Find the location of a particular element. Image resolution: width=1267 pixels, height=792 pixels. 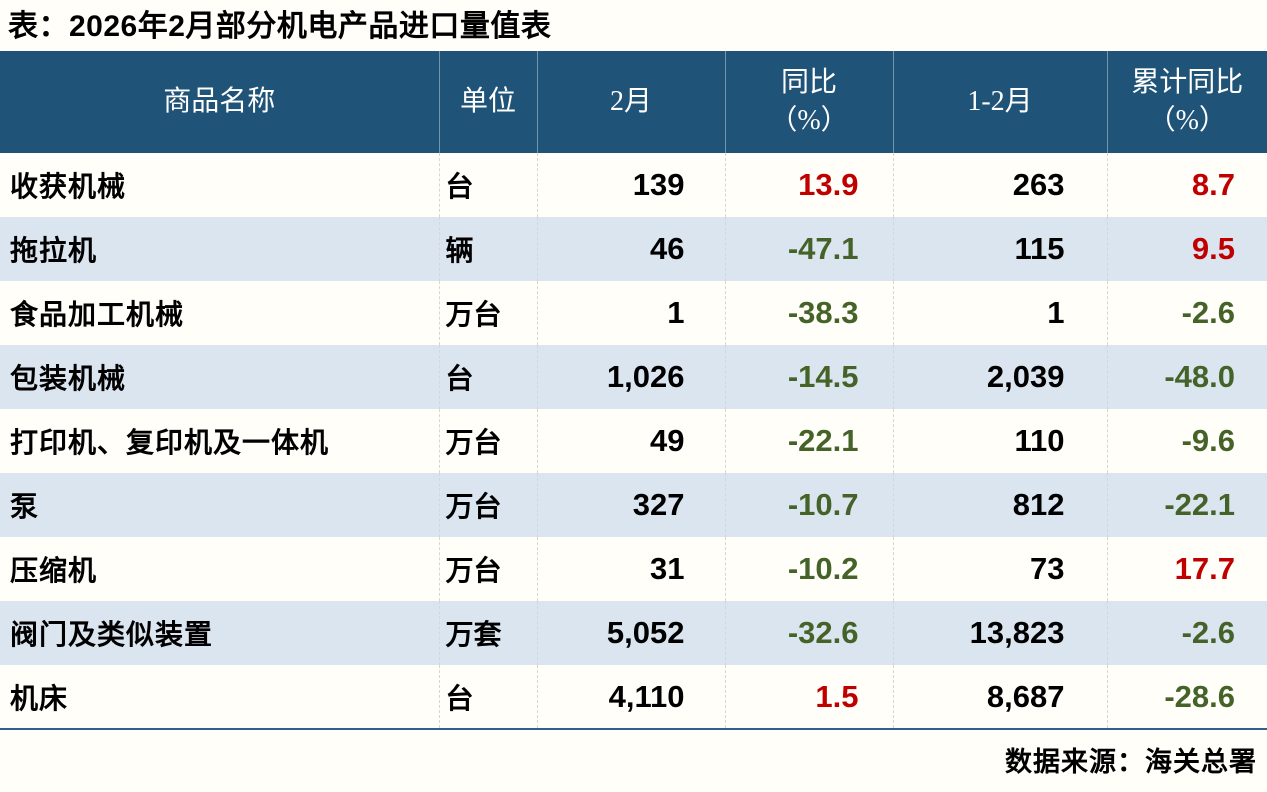

table-row: 拖拉机 辆 46 -47.1 115 9.5 is located at coordinates (633, 249).